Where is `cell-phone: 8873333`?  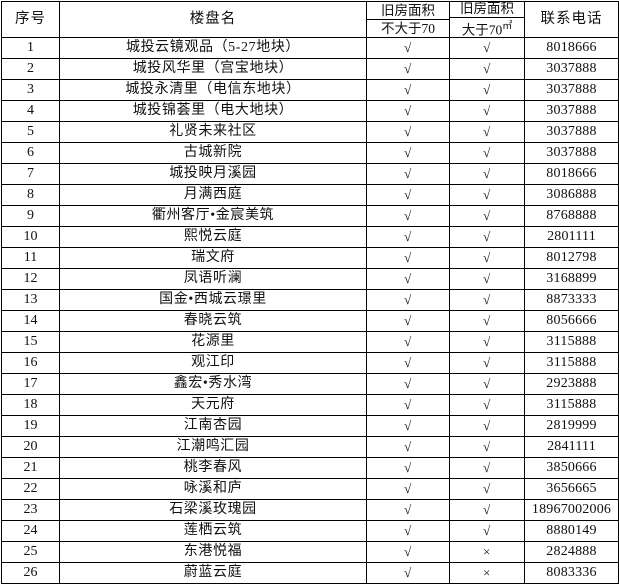
cell-phone: 8873333 is located at coordinates (571, 300).